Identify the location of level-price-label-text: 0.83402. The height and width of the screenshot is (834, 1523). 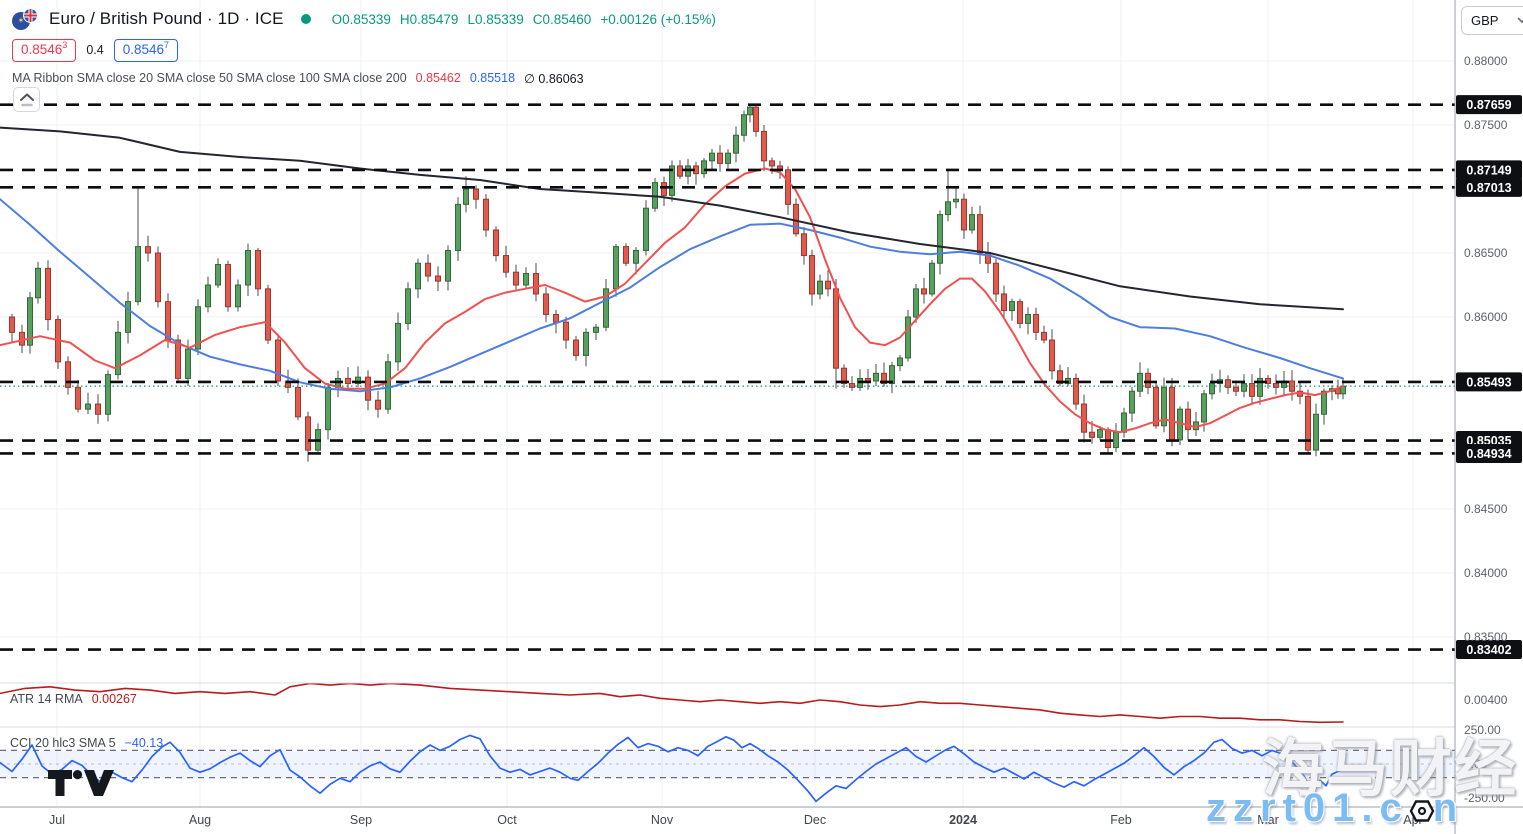
(1488, 650).